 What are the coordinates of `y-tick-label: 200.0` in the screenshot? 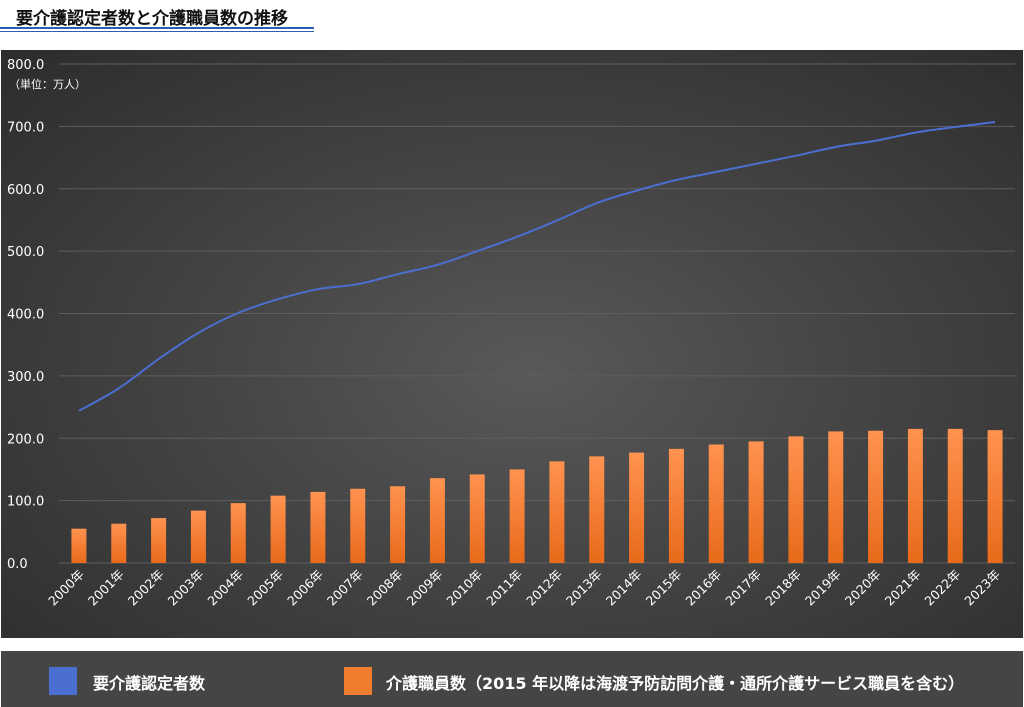 It's located at (25, 439).